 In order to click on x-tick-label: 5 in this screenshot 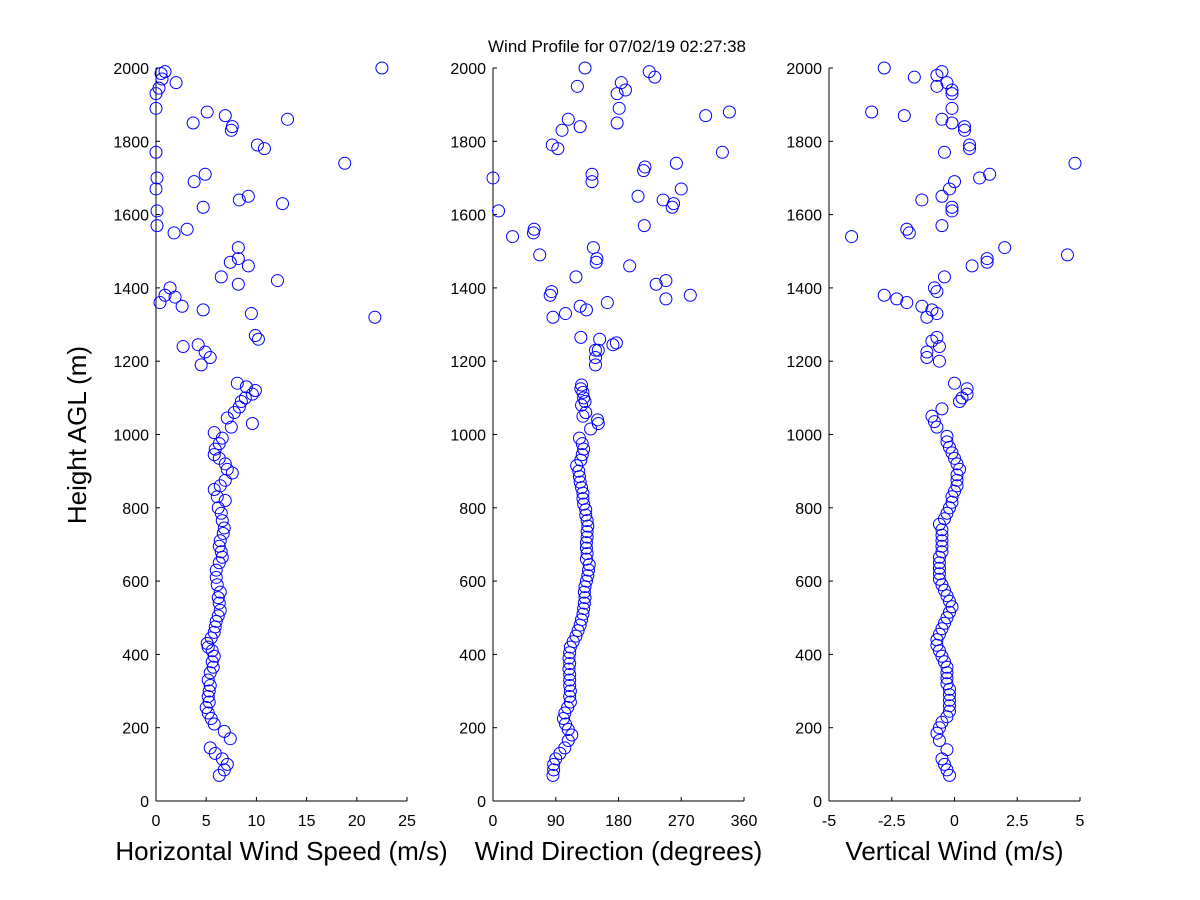, I will do `click(1080, 821)`.